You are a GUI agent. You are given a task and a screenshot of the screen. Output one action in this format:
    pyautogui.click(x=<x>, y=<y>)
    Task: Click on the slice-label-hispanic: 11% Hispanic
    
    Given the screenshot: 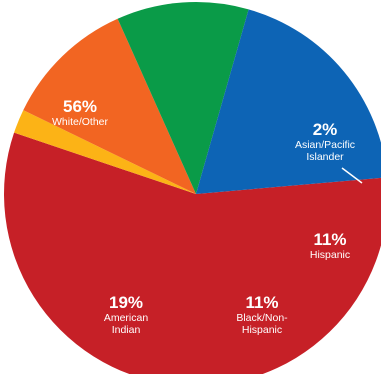 What is the action you would take?
    pyautogui.click(x=330, y=245)
    